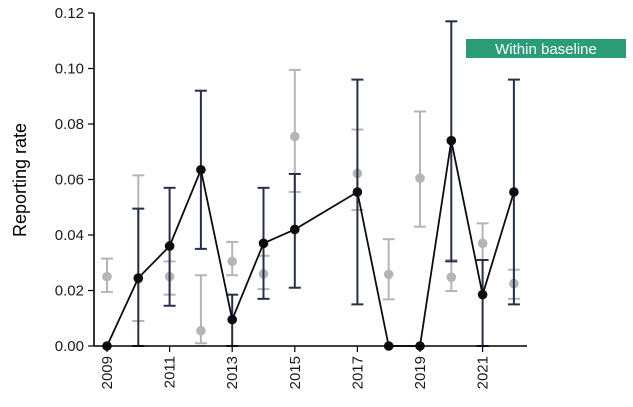 The height and width of the screenshot is (407, 633). Describe the element at coordinates (482, 294) in the screenshot. I see `black-point-2021` at that location.